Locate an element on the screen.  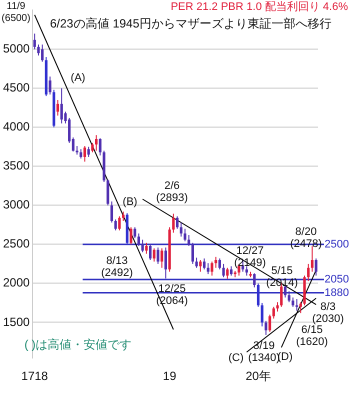
annotation: 8/13 (2492) is located at coordinates (117, 267).